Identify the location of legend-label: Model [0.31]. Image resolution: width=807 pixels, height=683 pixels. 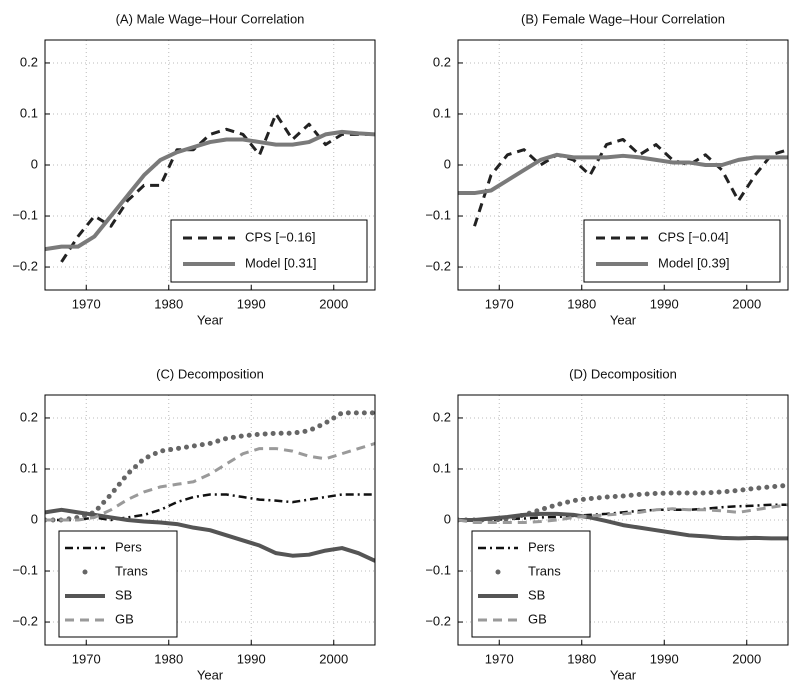
(281, 262).